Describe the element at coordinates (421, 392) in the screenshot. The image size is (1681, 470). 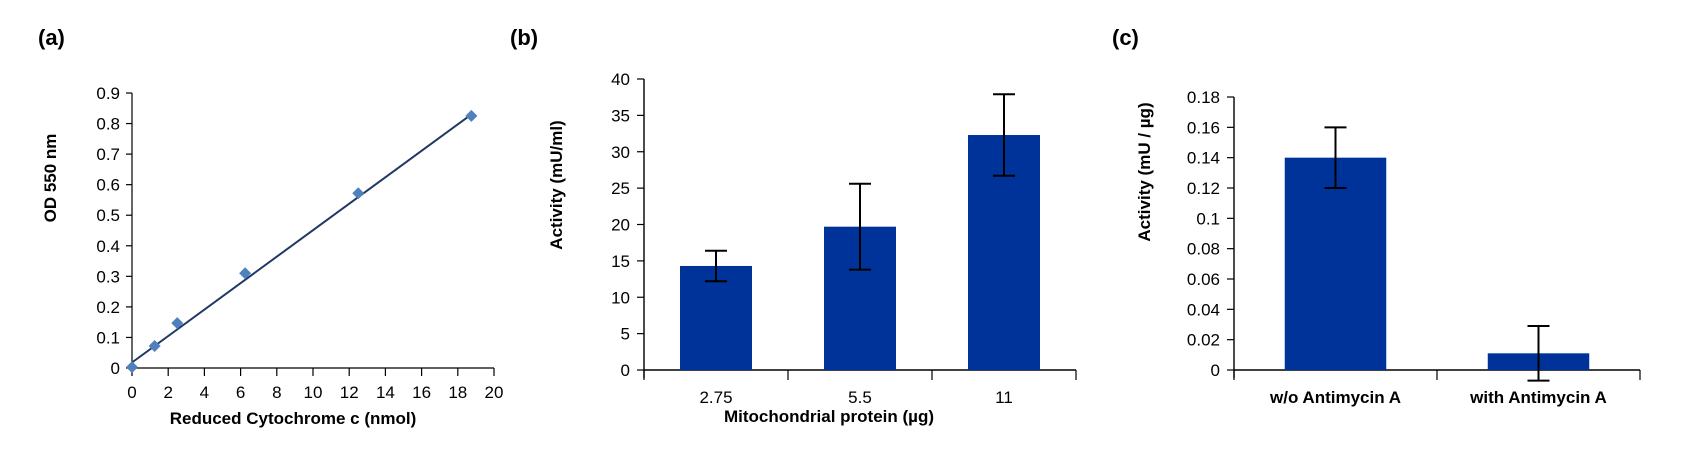
I see `panel-a-xtick-label: 16` at that location.